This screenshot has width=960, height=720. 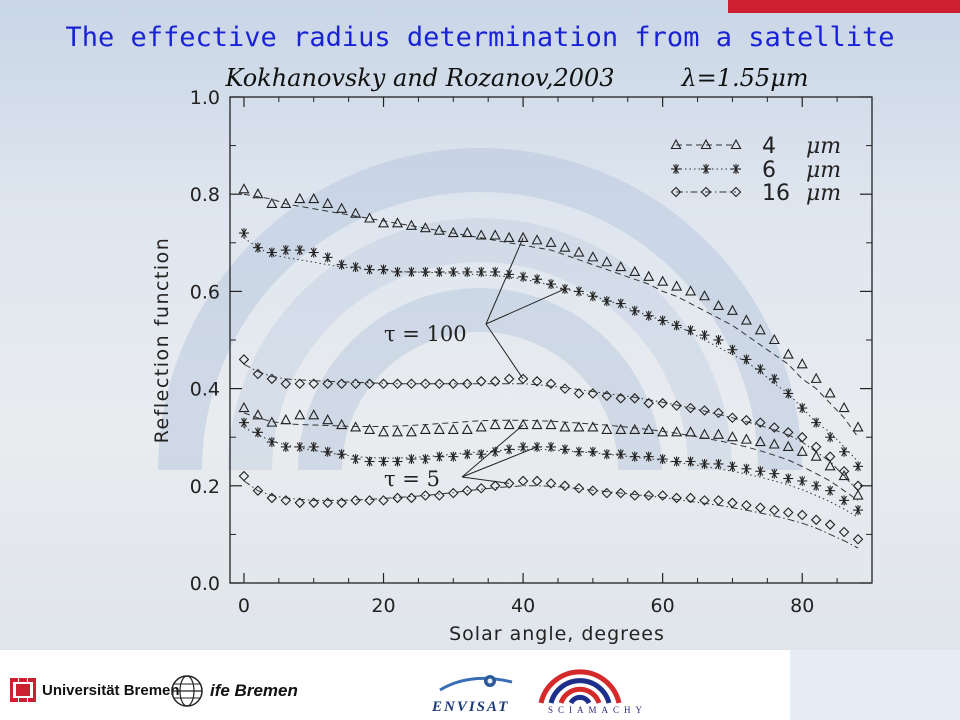 What do you see at coordinates (187, 691) in the screenshot?
I see `globe-icon` at bounding box center [187, 691].